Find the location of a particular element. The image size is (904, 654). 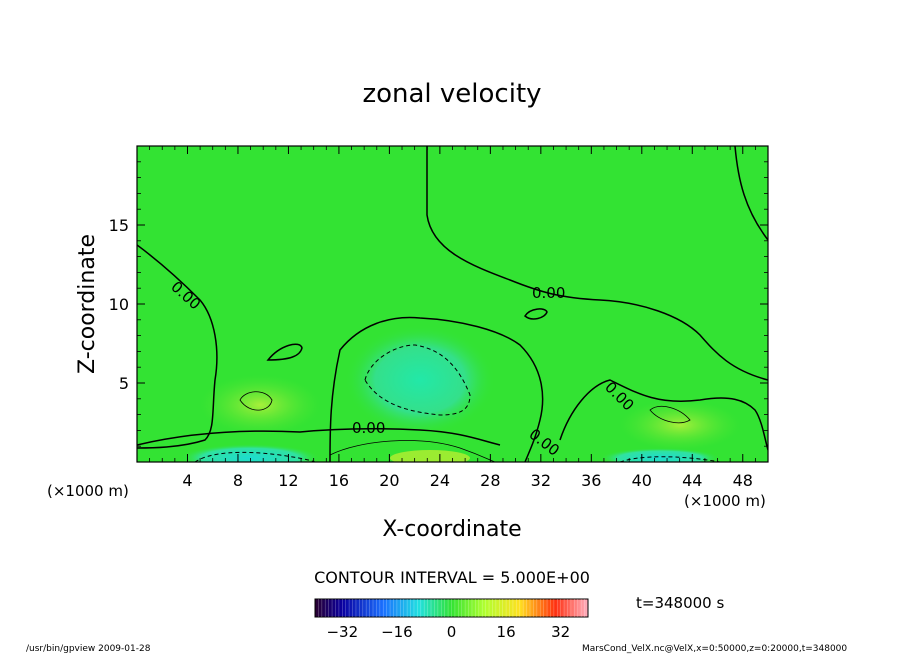

thin-contour-right is located at coordinates (670, 415).